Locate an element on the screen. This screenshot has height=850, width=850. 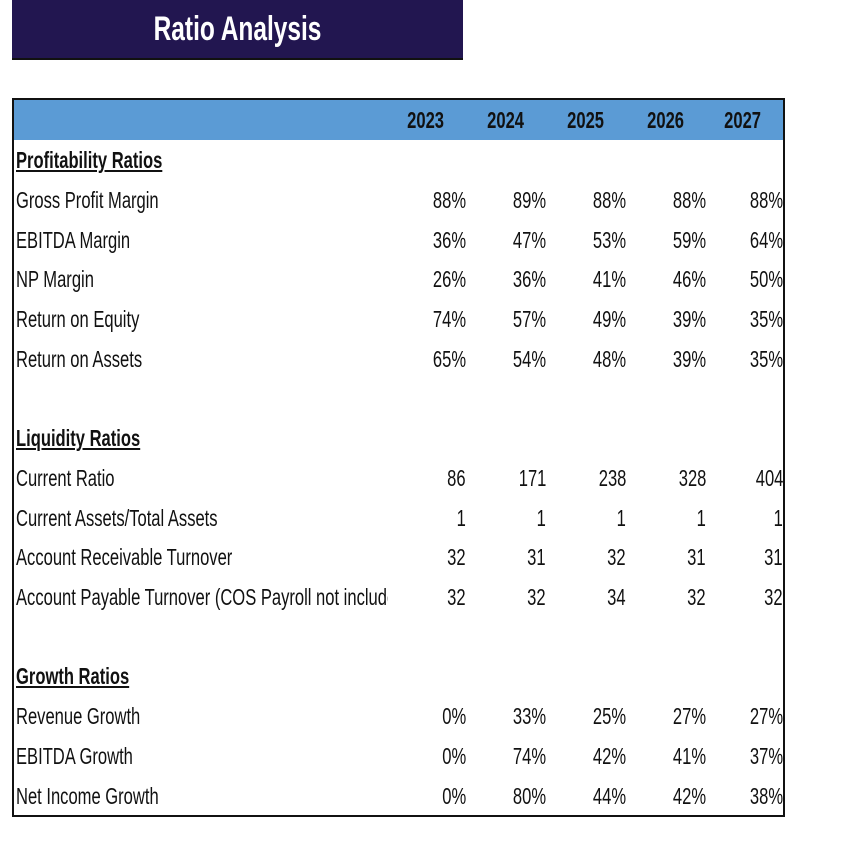
table-row: Revenue Growth 0% 33% 25% 27% 27% is located at coordinates (398, 717).